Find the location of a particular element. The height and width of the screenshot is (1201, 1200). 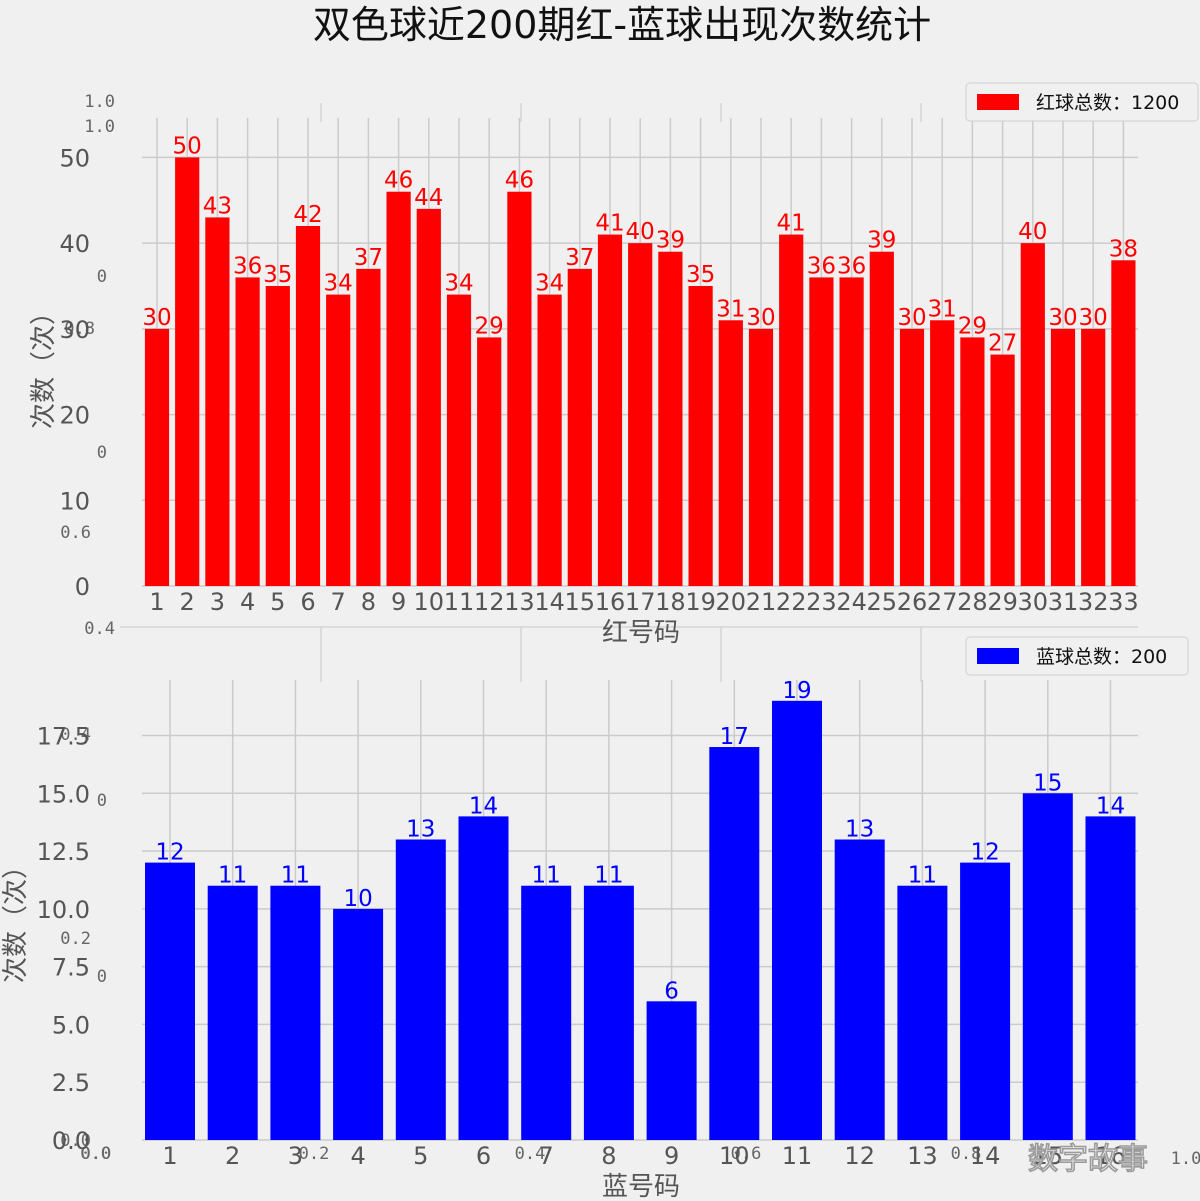

blue-y-tick-label: 12.5 is located at coordinates (63, 852).